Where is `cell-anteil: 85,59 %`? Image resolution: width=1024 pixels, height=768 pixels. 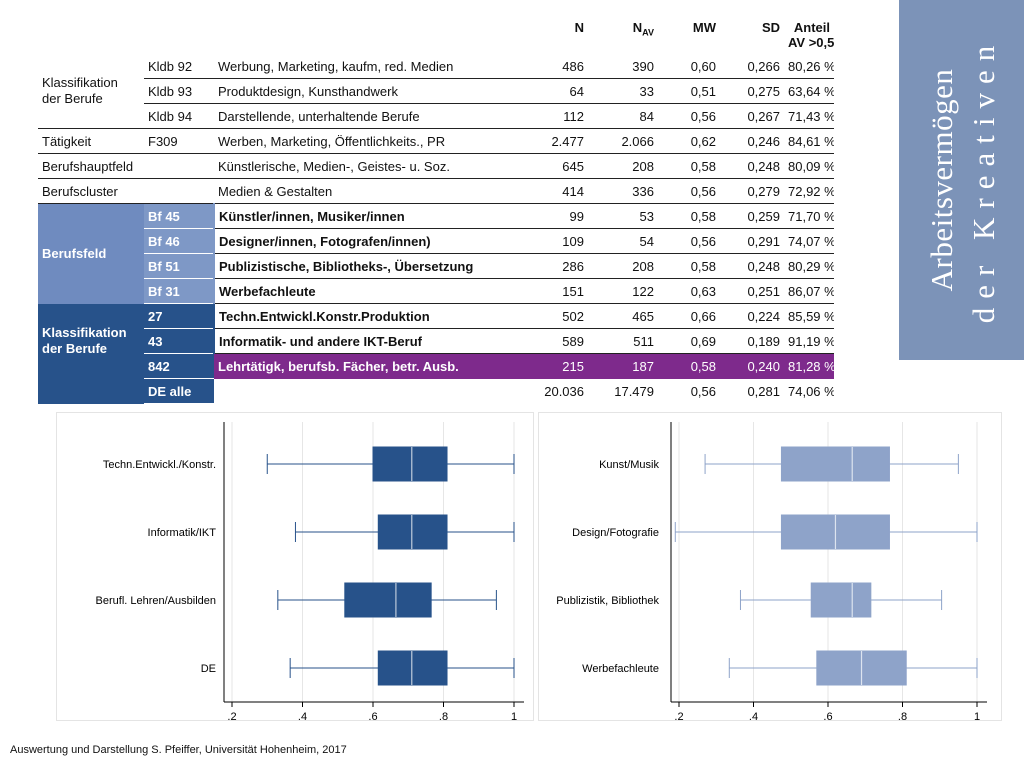
cell-anteil: 85,59 % is located at coordinates (809, 316).